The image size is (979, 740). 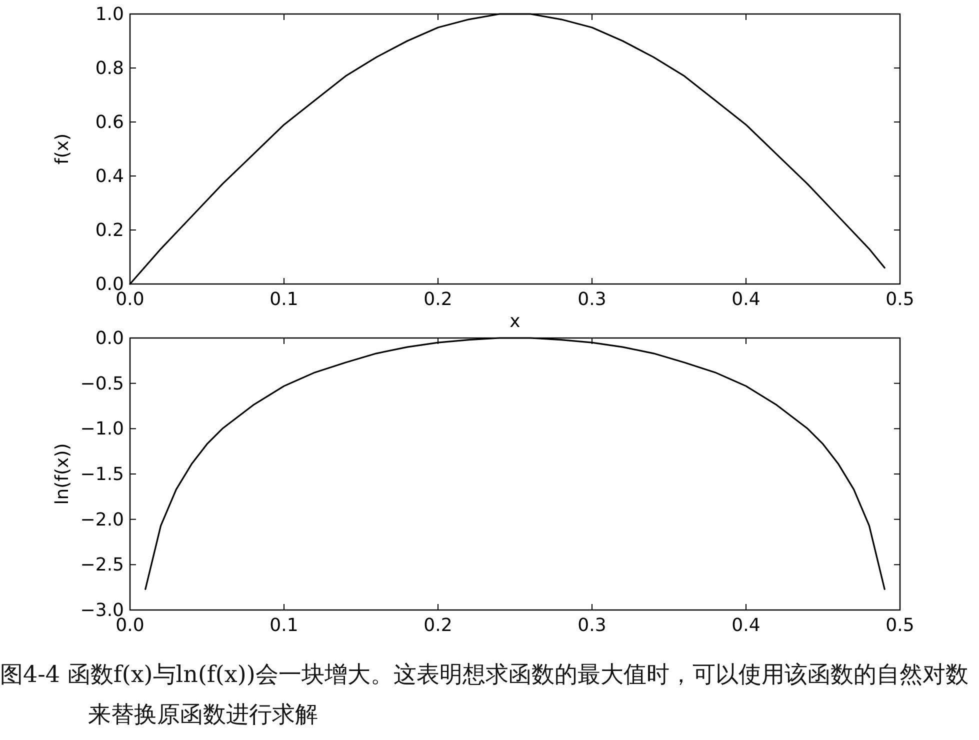 What do you see at coordinates (109, 122) in the screenshot?
I see `y-tick-label: 0.6` at bounding box center [109, 122].